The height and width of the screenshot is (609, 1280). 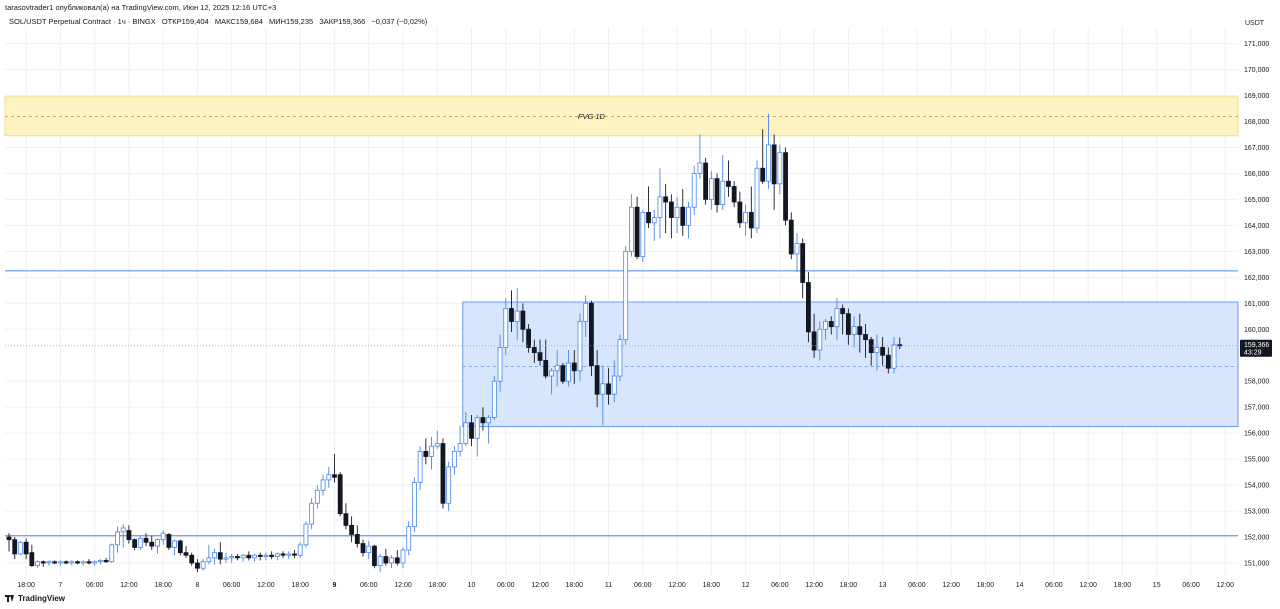 I want to click on footer-brand: TradingView, so click(x=41, y=598).